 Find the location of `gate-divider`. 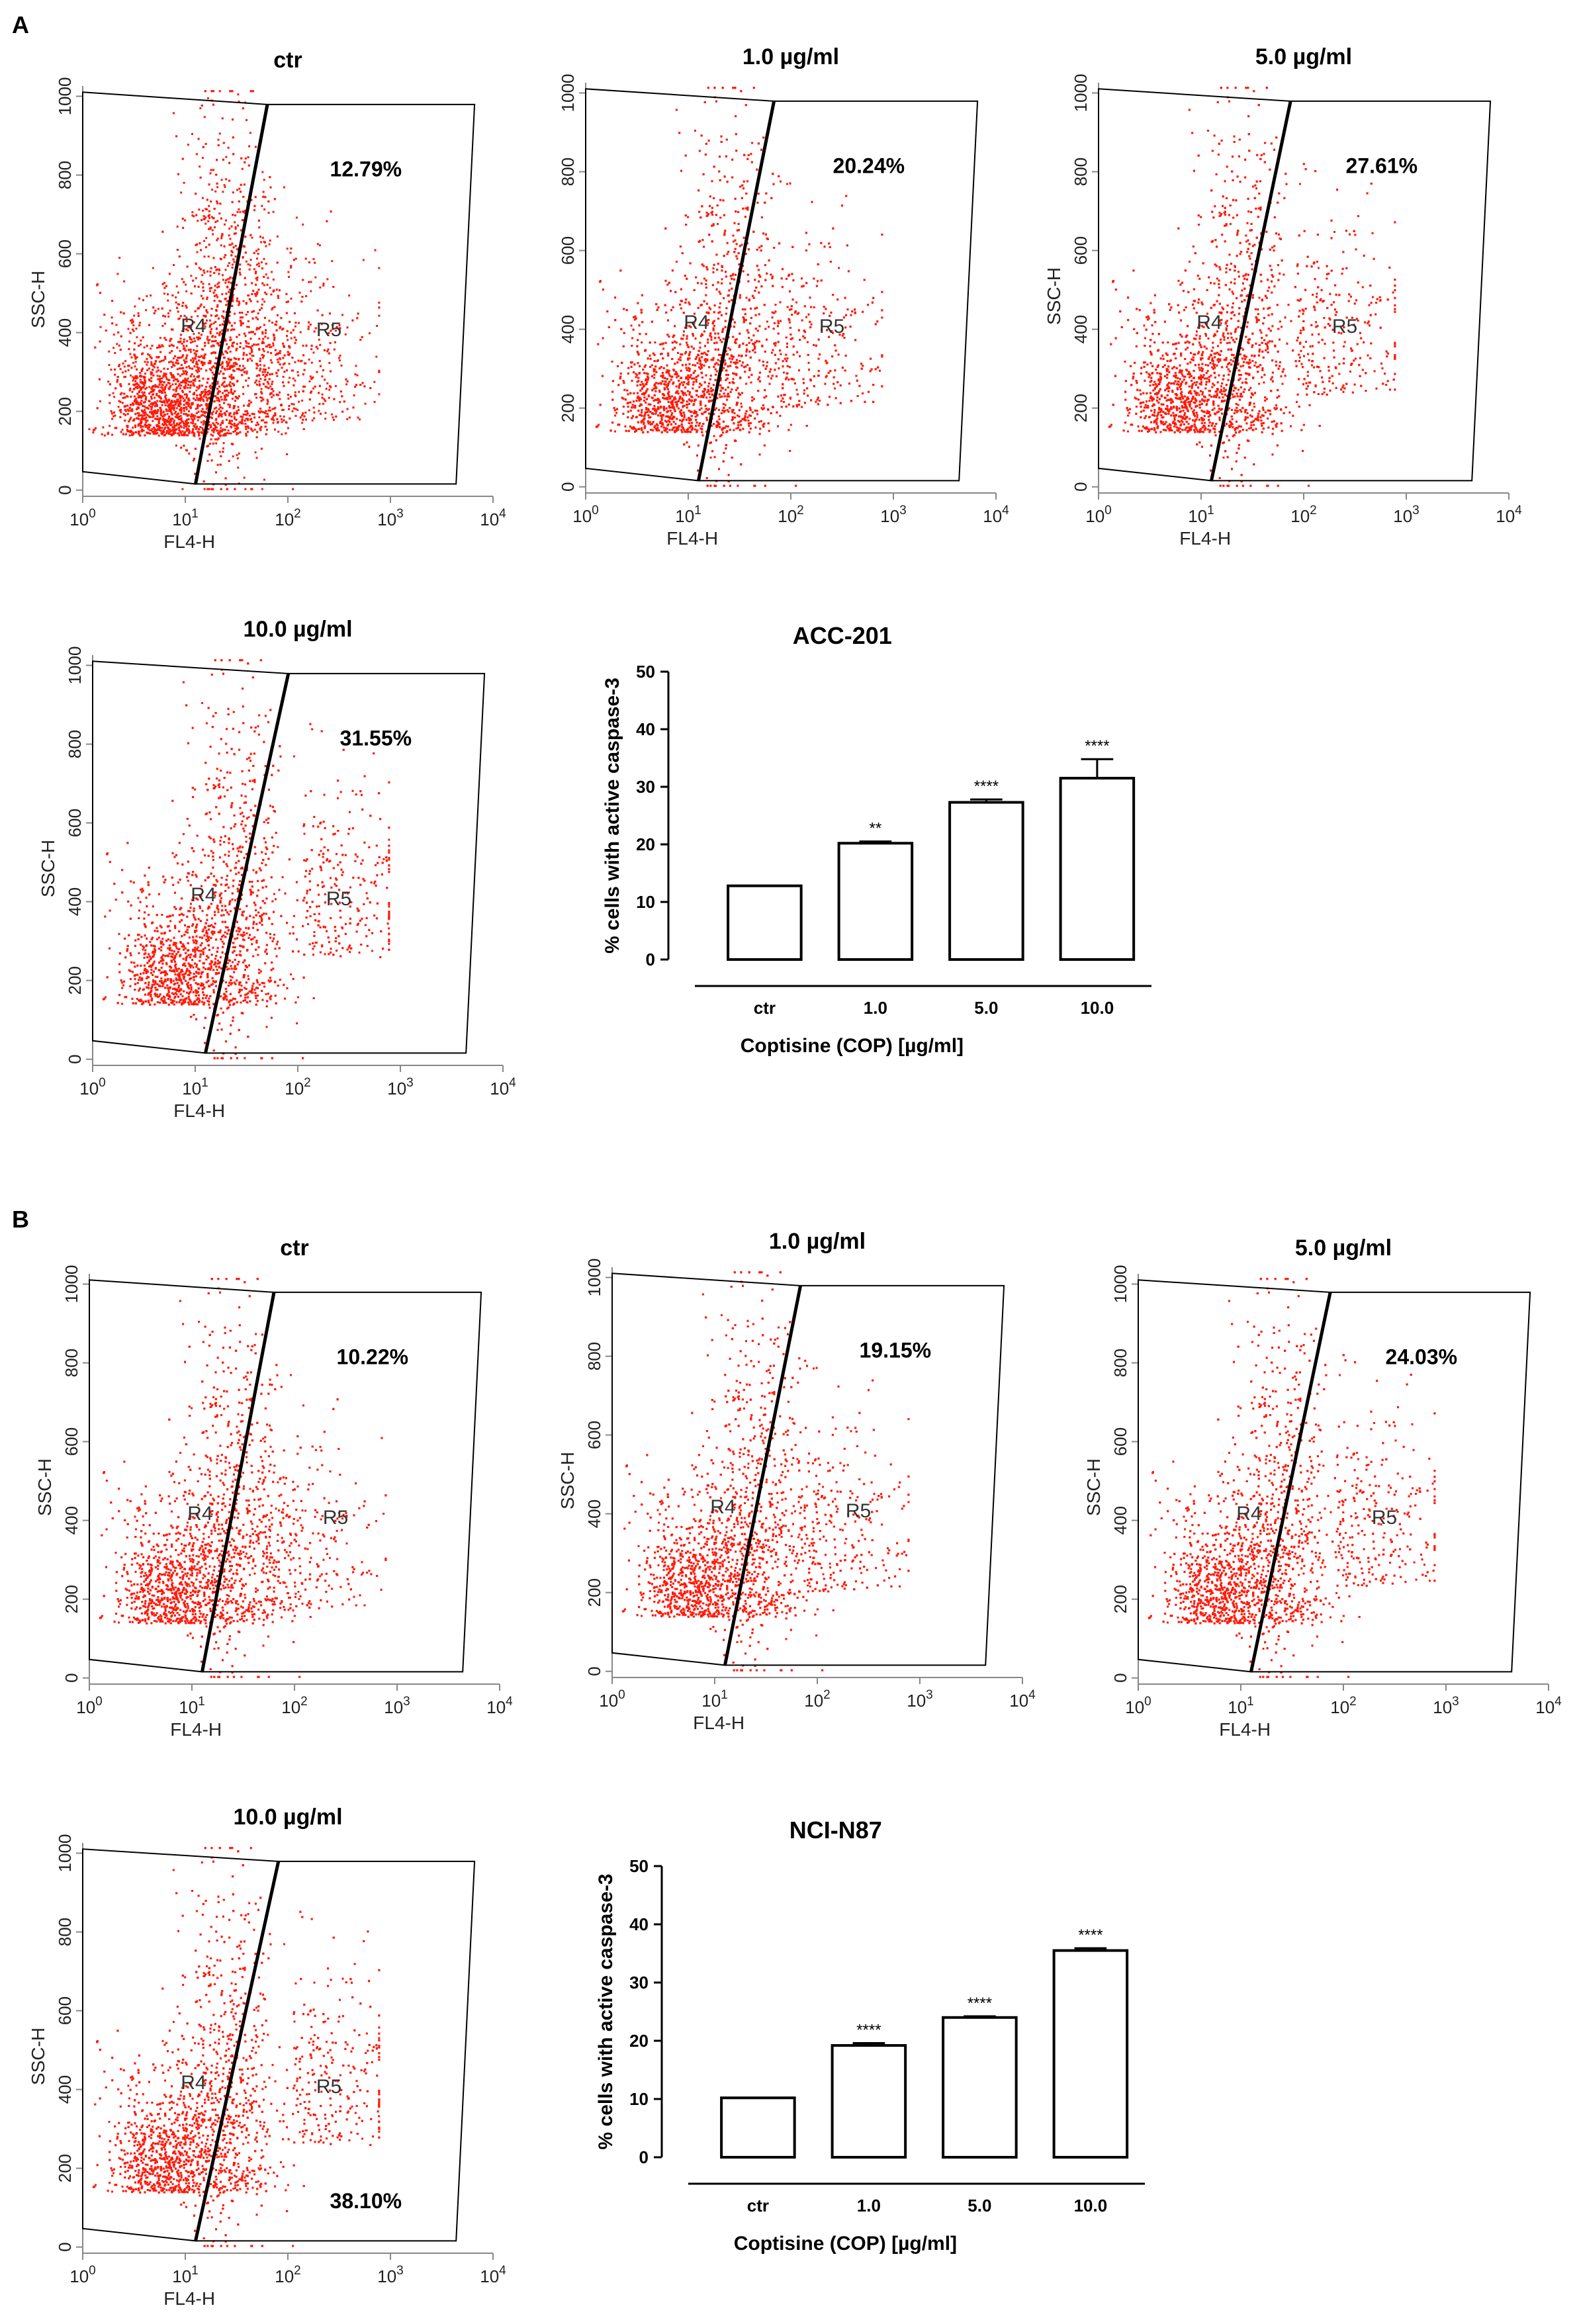

gate-divider is located at coordinates (231, 294).